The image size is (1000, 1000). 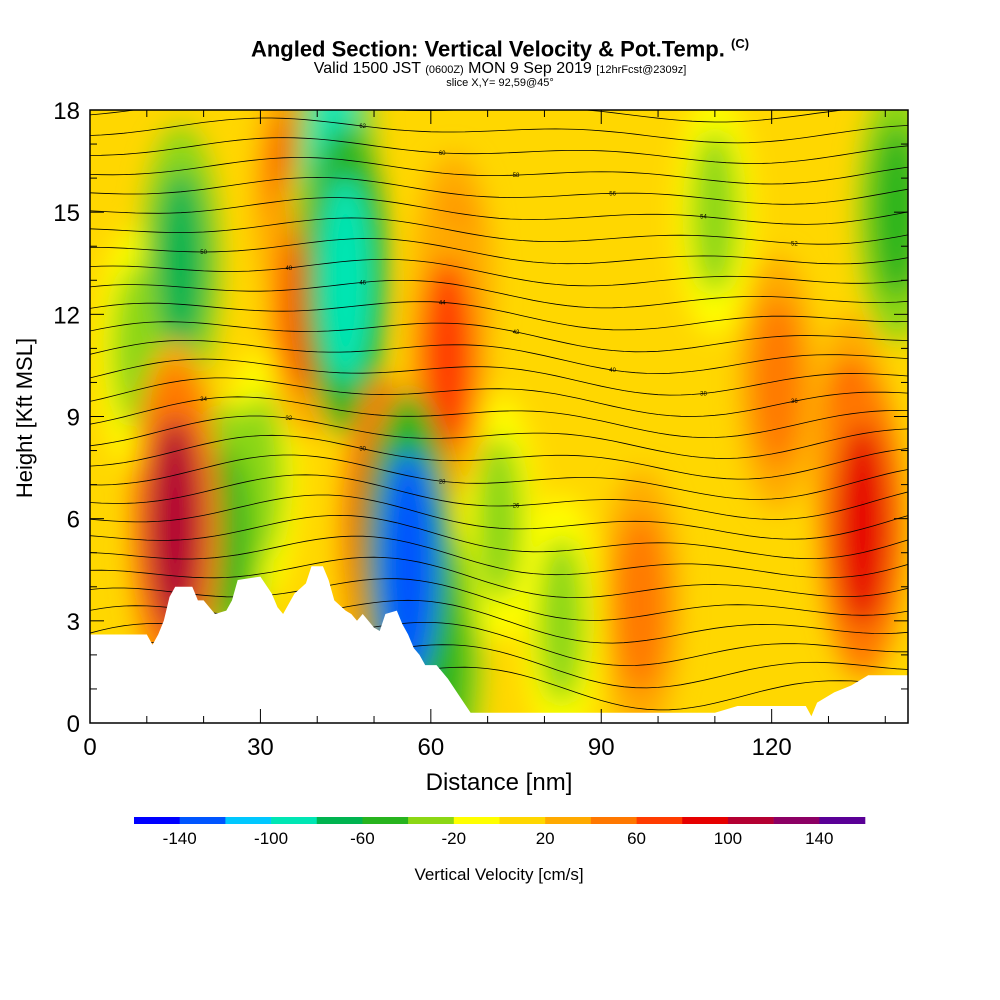 What do you see at coordinates (203, 400) in the screenshot?
I see `theta-label: 34` at bounding box center [203, 400].